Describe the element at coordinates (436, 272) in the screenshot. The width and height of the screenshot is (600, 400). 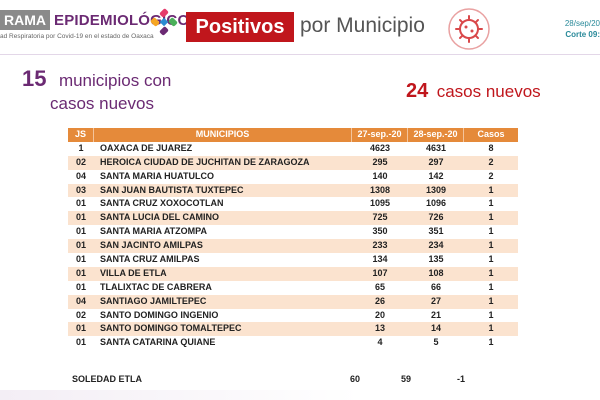
I see `cell-date-2: 108` at that location.